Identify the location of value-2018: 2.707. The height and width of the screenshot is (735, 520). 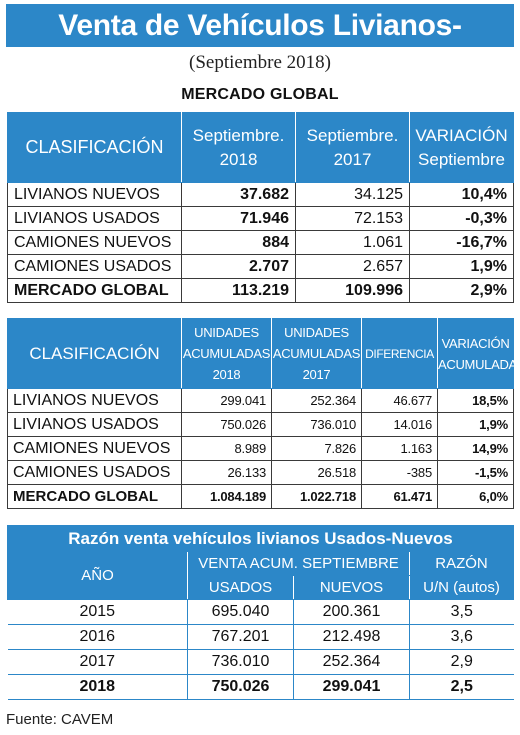
(238, 266).